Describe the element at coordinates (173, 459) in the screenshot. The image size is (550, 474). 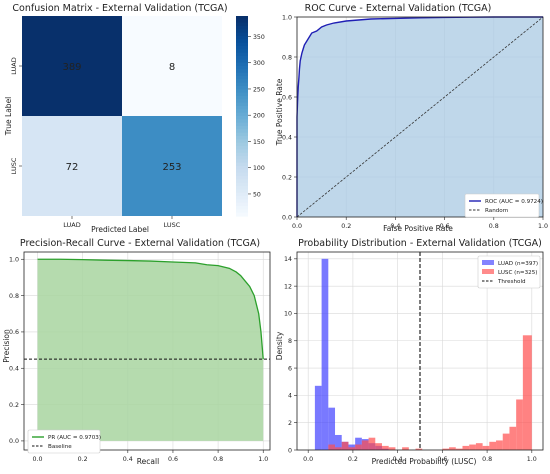
I see `pr-x-tick-label: 0.6` at that location.